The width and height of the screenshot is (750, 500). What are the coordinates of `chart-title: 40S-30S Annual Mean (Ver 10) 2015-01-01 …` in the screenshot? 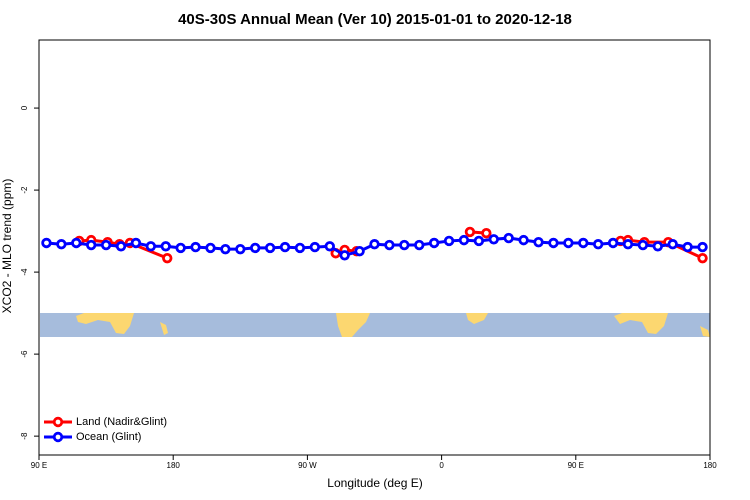 It's located at (375, 19).